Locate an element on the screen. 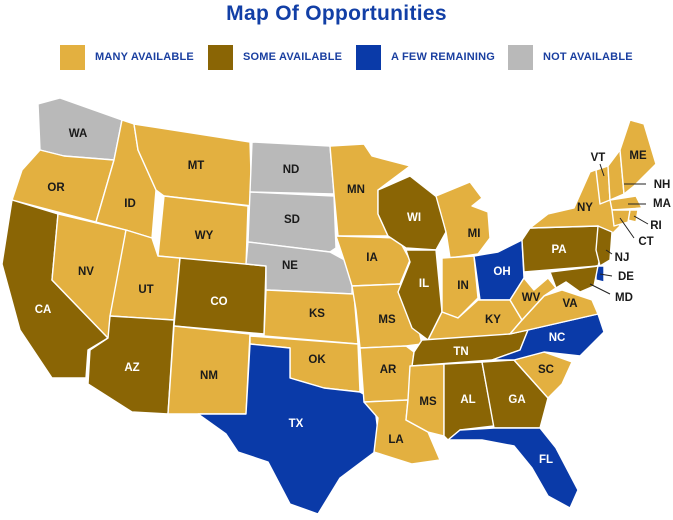 This screenshot has height=520, width=673. page-title: Map Of Opportunities is located at coordinates (336, 13).